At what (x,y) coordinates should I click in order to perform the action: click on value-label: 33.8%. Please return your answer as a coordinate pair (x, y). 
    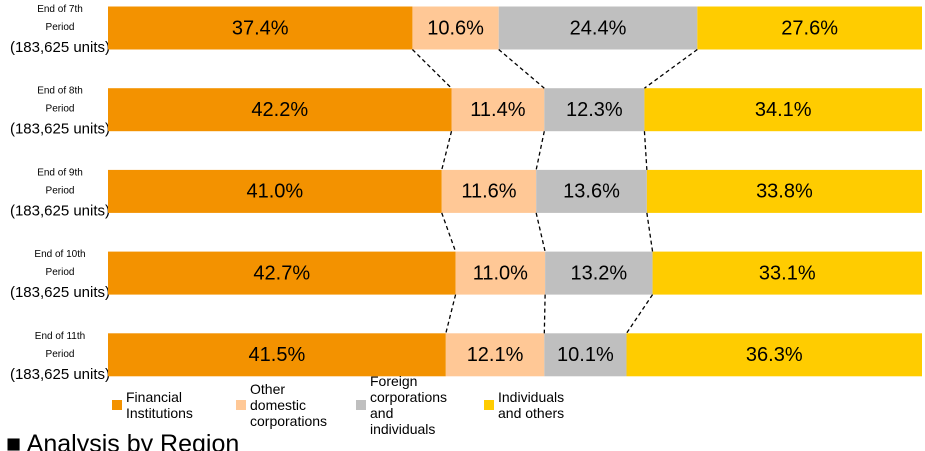
    Looking at the image, I should click on (784, 192).